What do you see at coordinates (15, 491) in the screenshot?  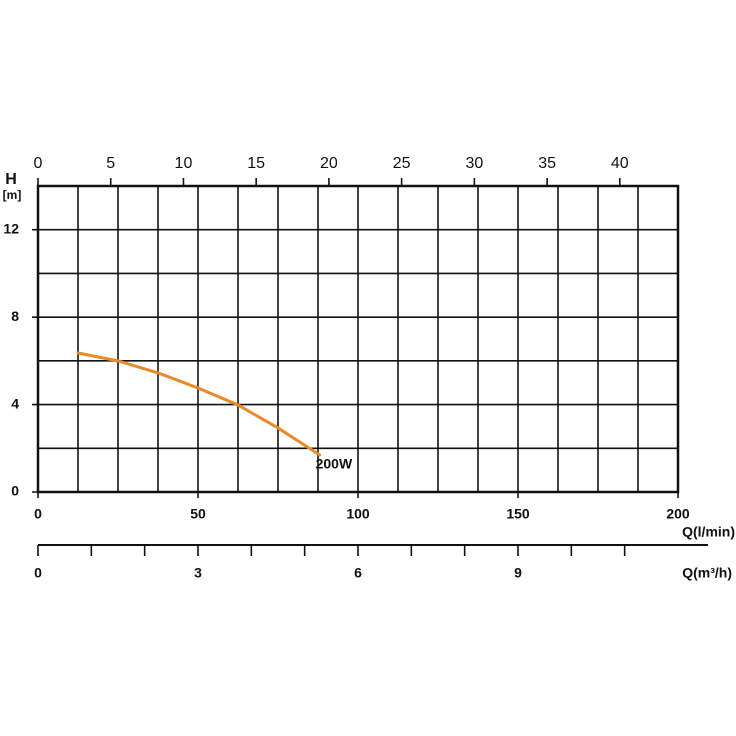 I see `y-tick-label: 0` at bounding box center [15, 491].